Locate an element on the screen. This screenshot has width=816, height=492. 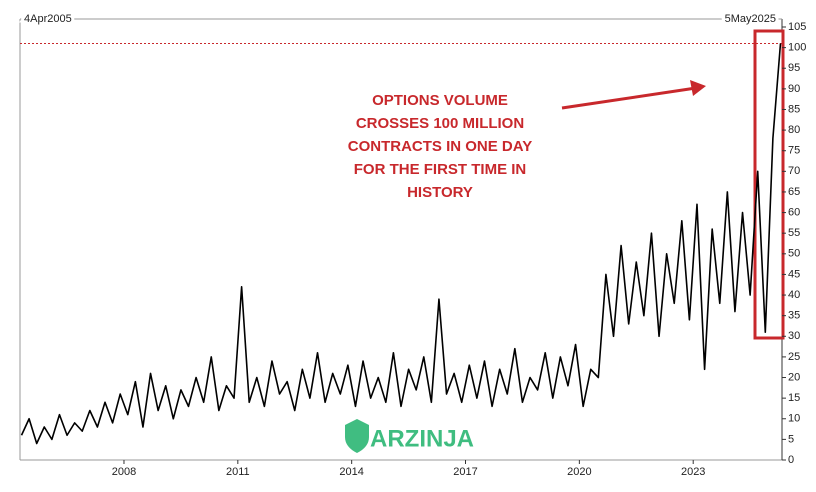
arrow is located at coordinates (629, 98).